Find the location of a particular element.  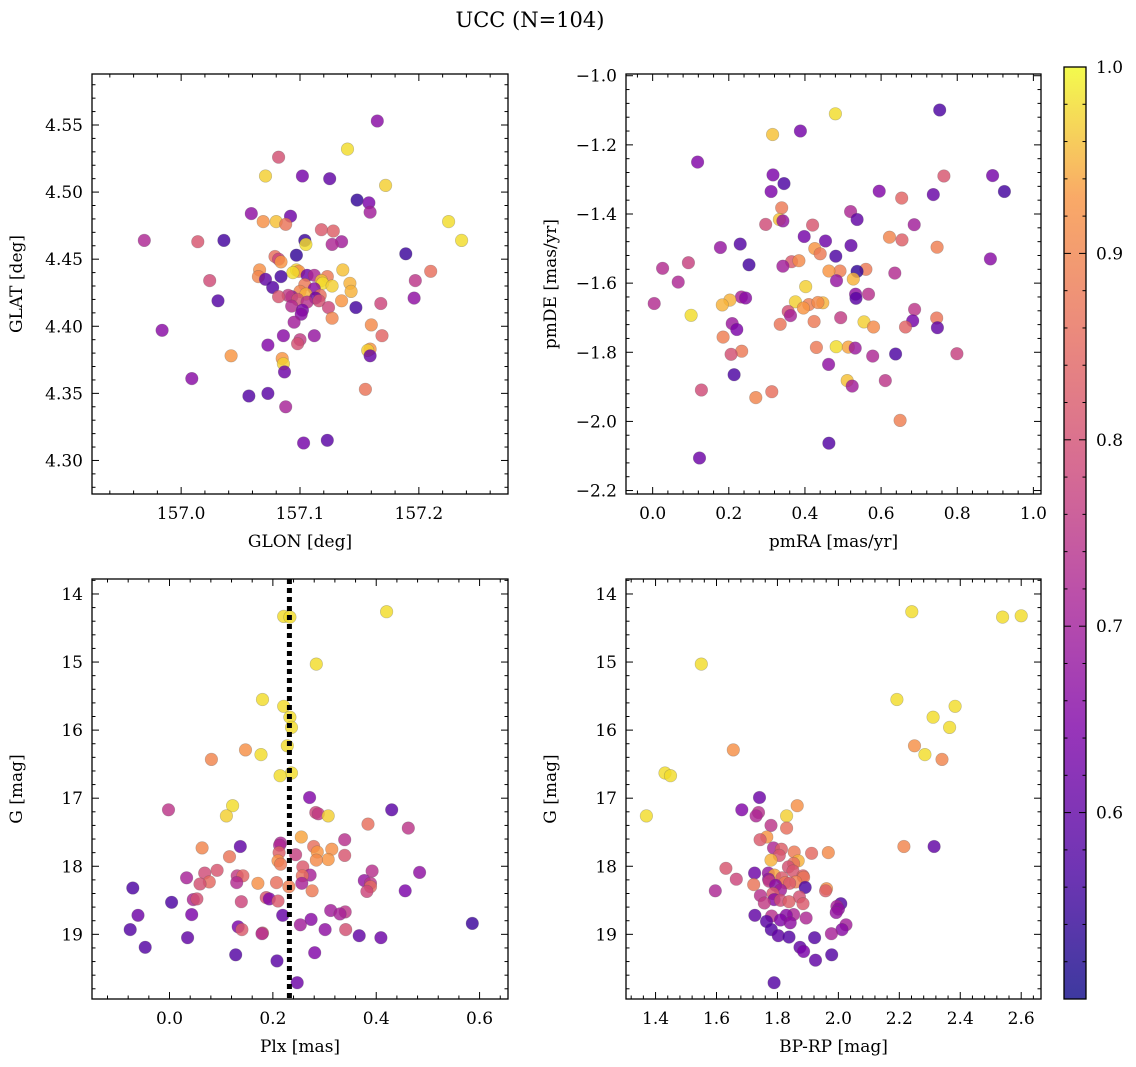

colorbar-ticks: 0.6 0.7 0.8 0.9 1.0 is located at coordinates (1093, 529).